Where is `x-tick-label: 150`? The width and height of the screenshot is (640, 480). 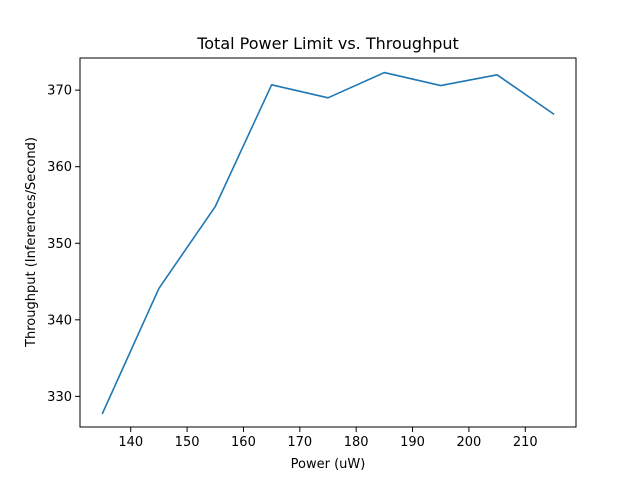
x-tick-label: 150 is located at coordinates (187, 442).